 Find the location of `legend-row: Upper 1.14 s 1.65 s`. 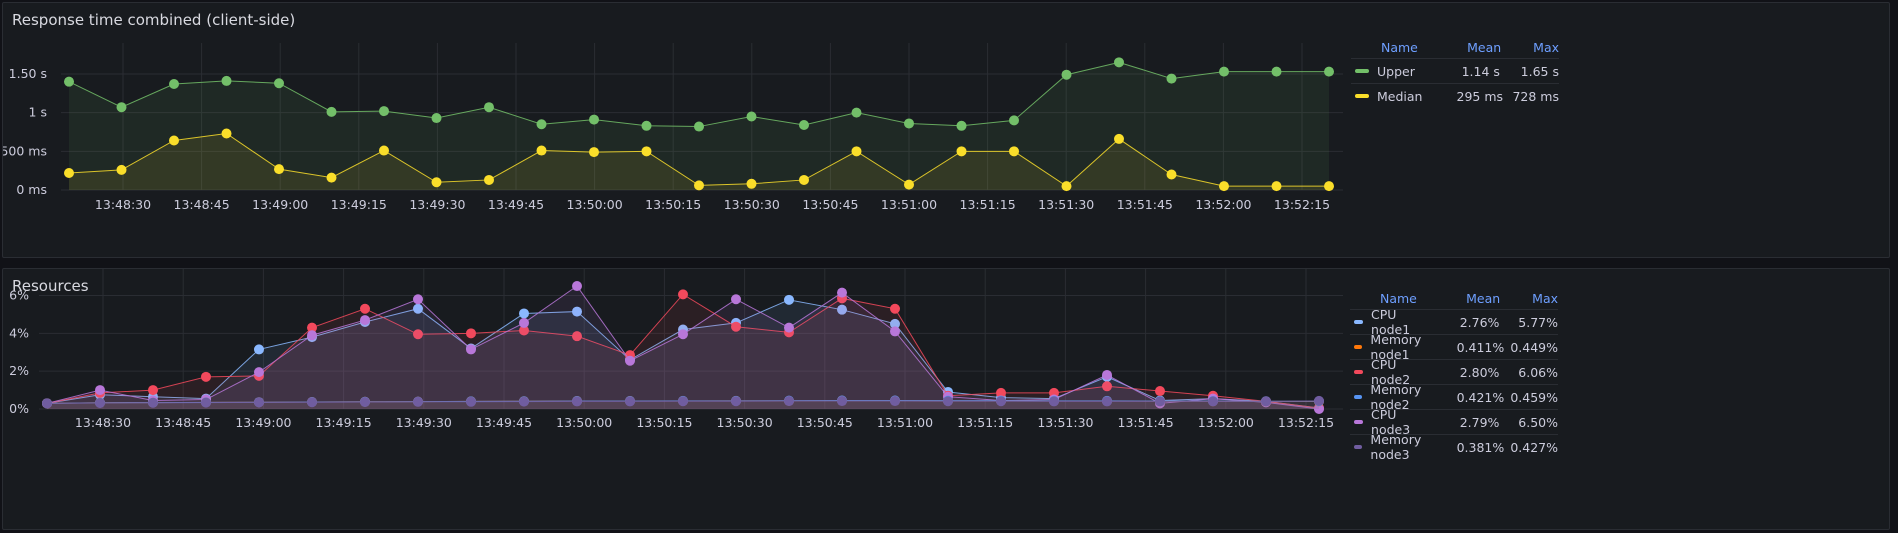

legend-row: Upper 1.14 s 1.65 s is located at coordinates (1455, 70).